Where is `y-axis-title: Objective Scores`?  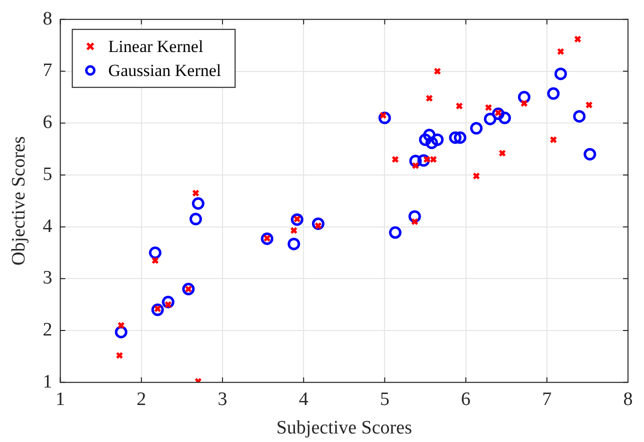 y-axis-title: Objective Scores is located at coordinates (19, 201).